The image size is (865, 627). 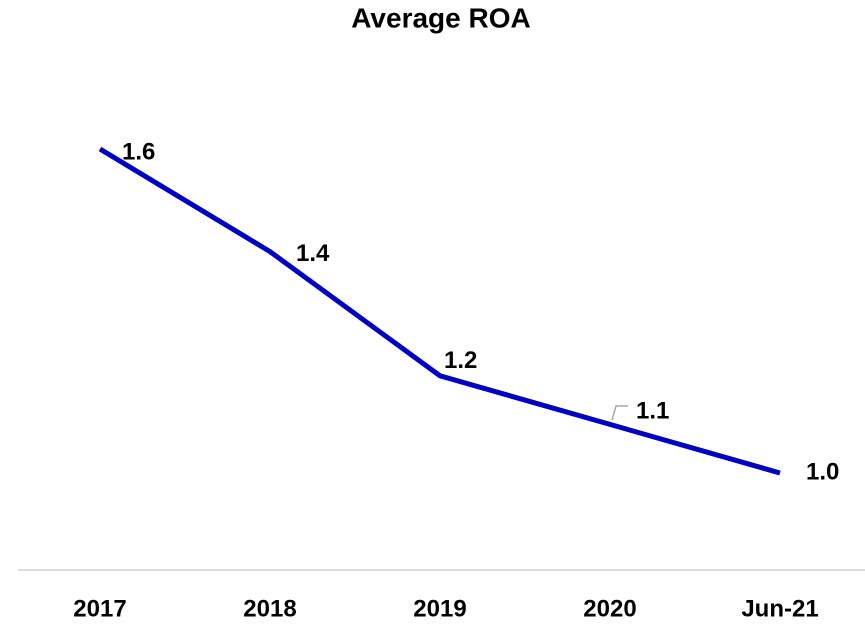 I want to click on data-label: 1.1, so click(x=652, y=411).